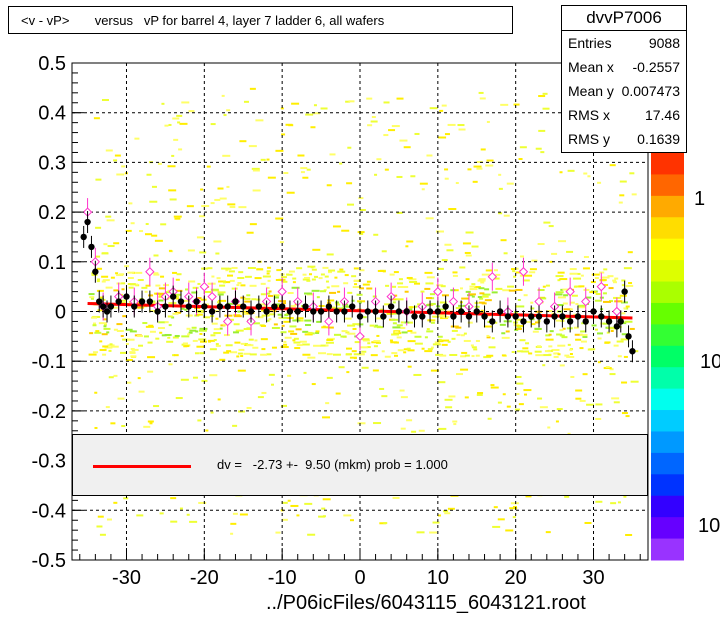 The height and width of the screenshot is (620, 720). What do you see at coordinates (591, 91) in the screenshot?
I see `stats-label: Mean y` at bounding box center [591, 91].